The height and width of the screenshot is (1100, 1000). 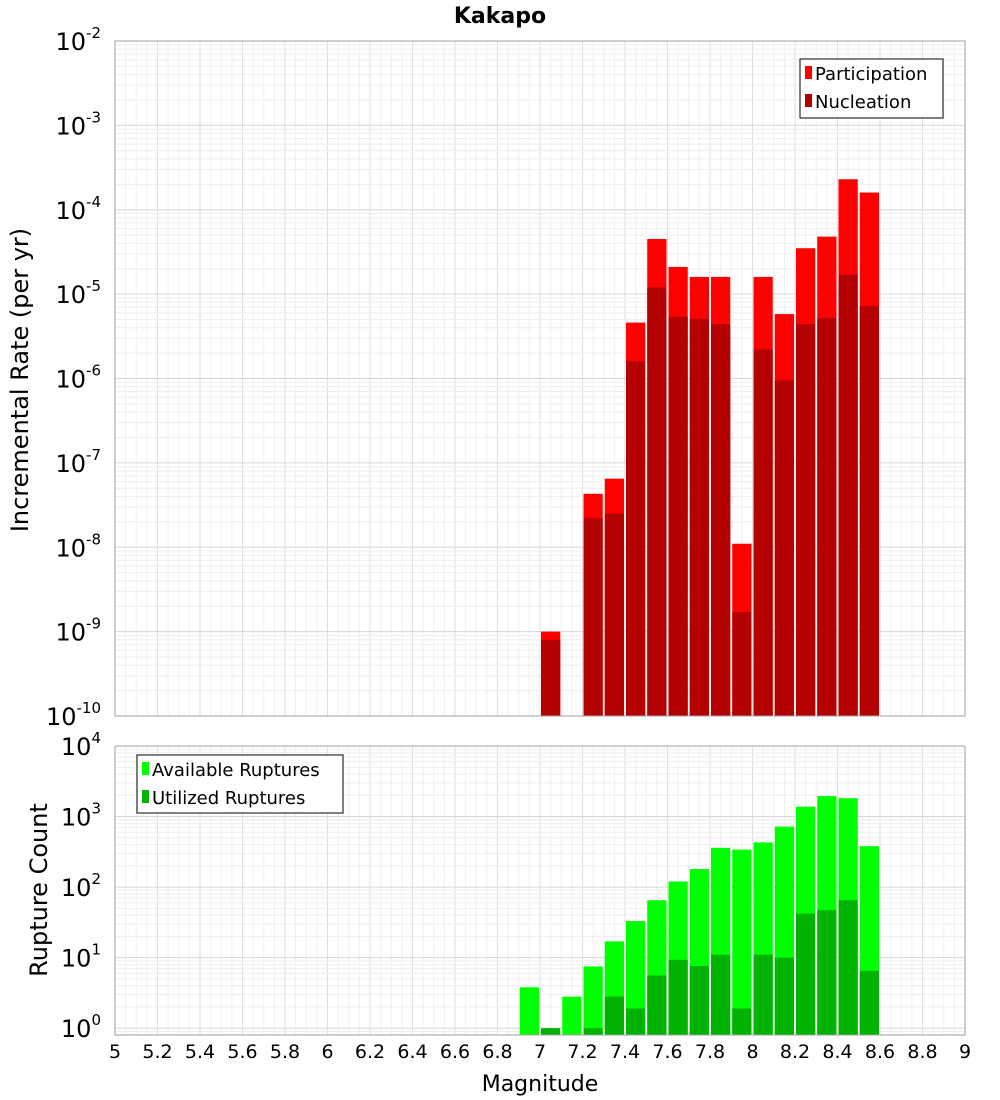 I want to click on x-tick-label: 8.6, so click(x=880, y=1052).